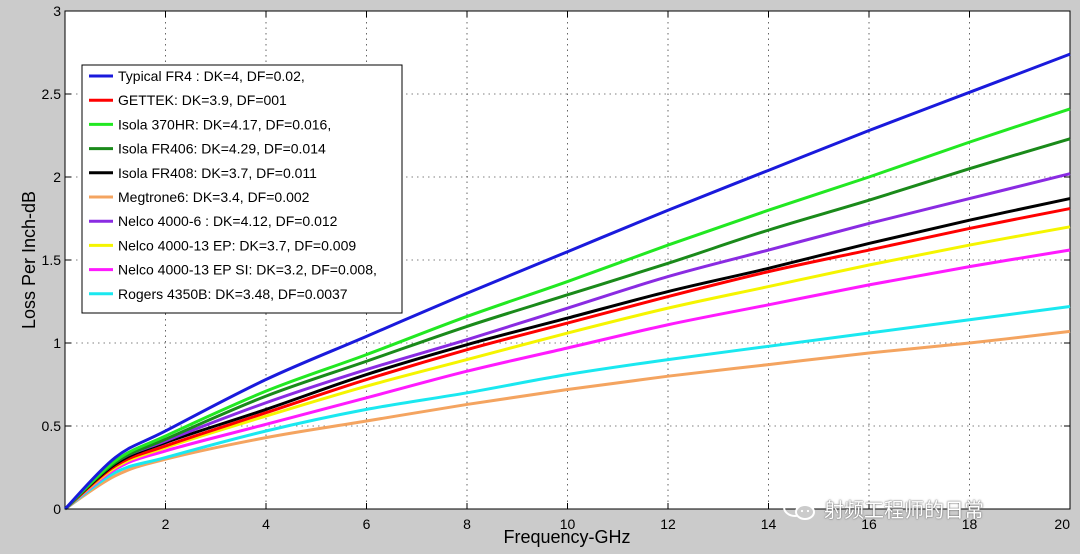 This screenshot has height=554, width=1080. I want to click on watermark-text: 射频工程师的日常, so click(904, 510).